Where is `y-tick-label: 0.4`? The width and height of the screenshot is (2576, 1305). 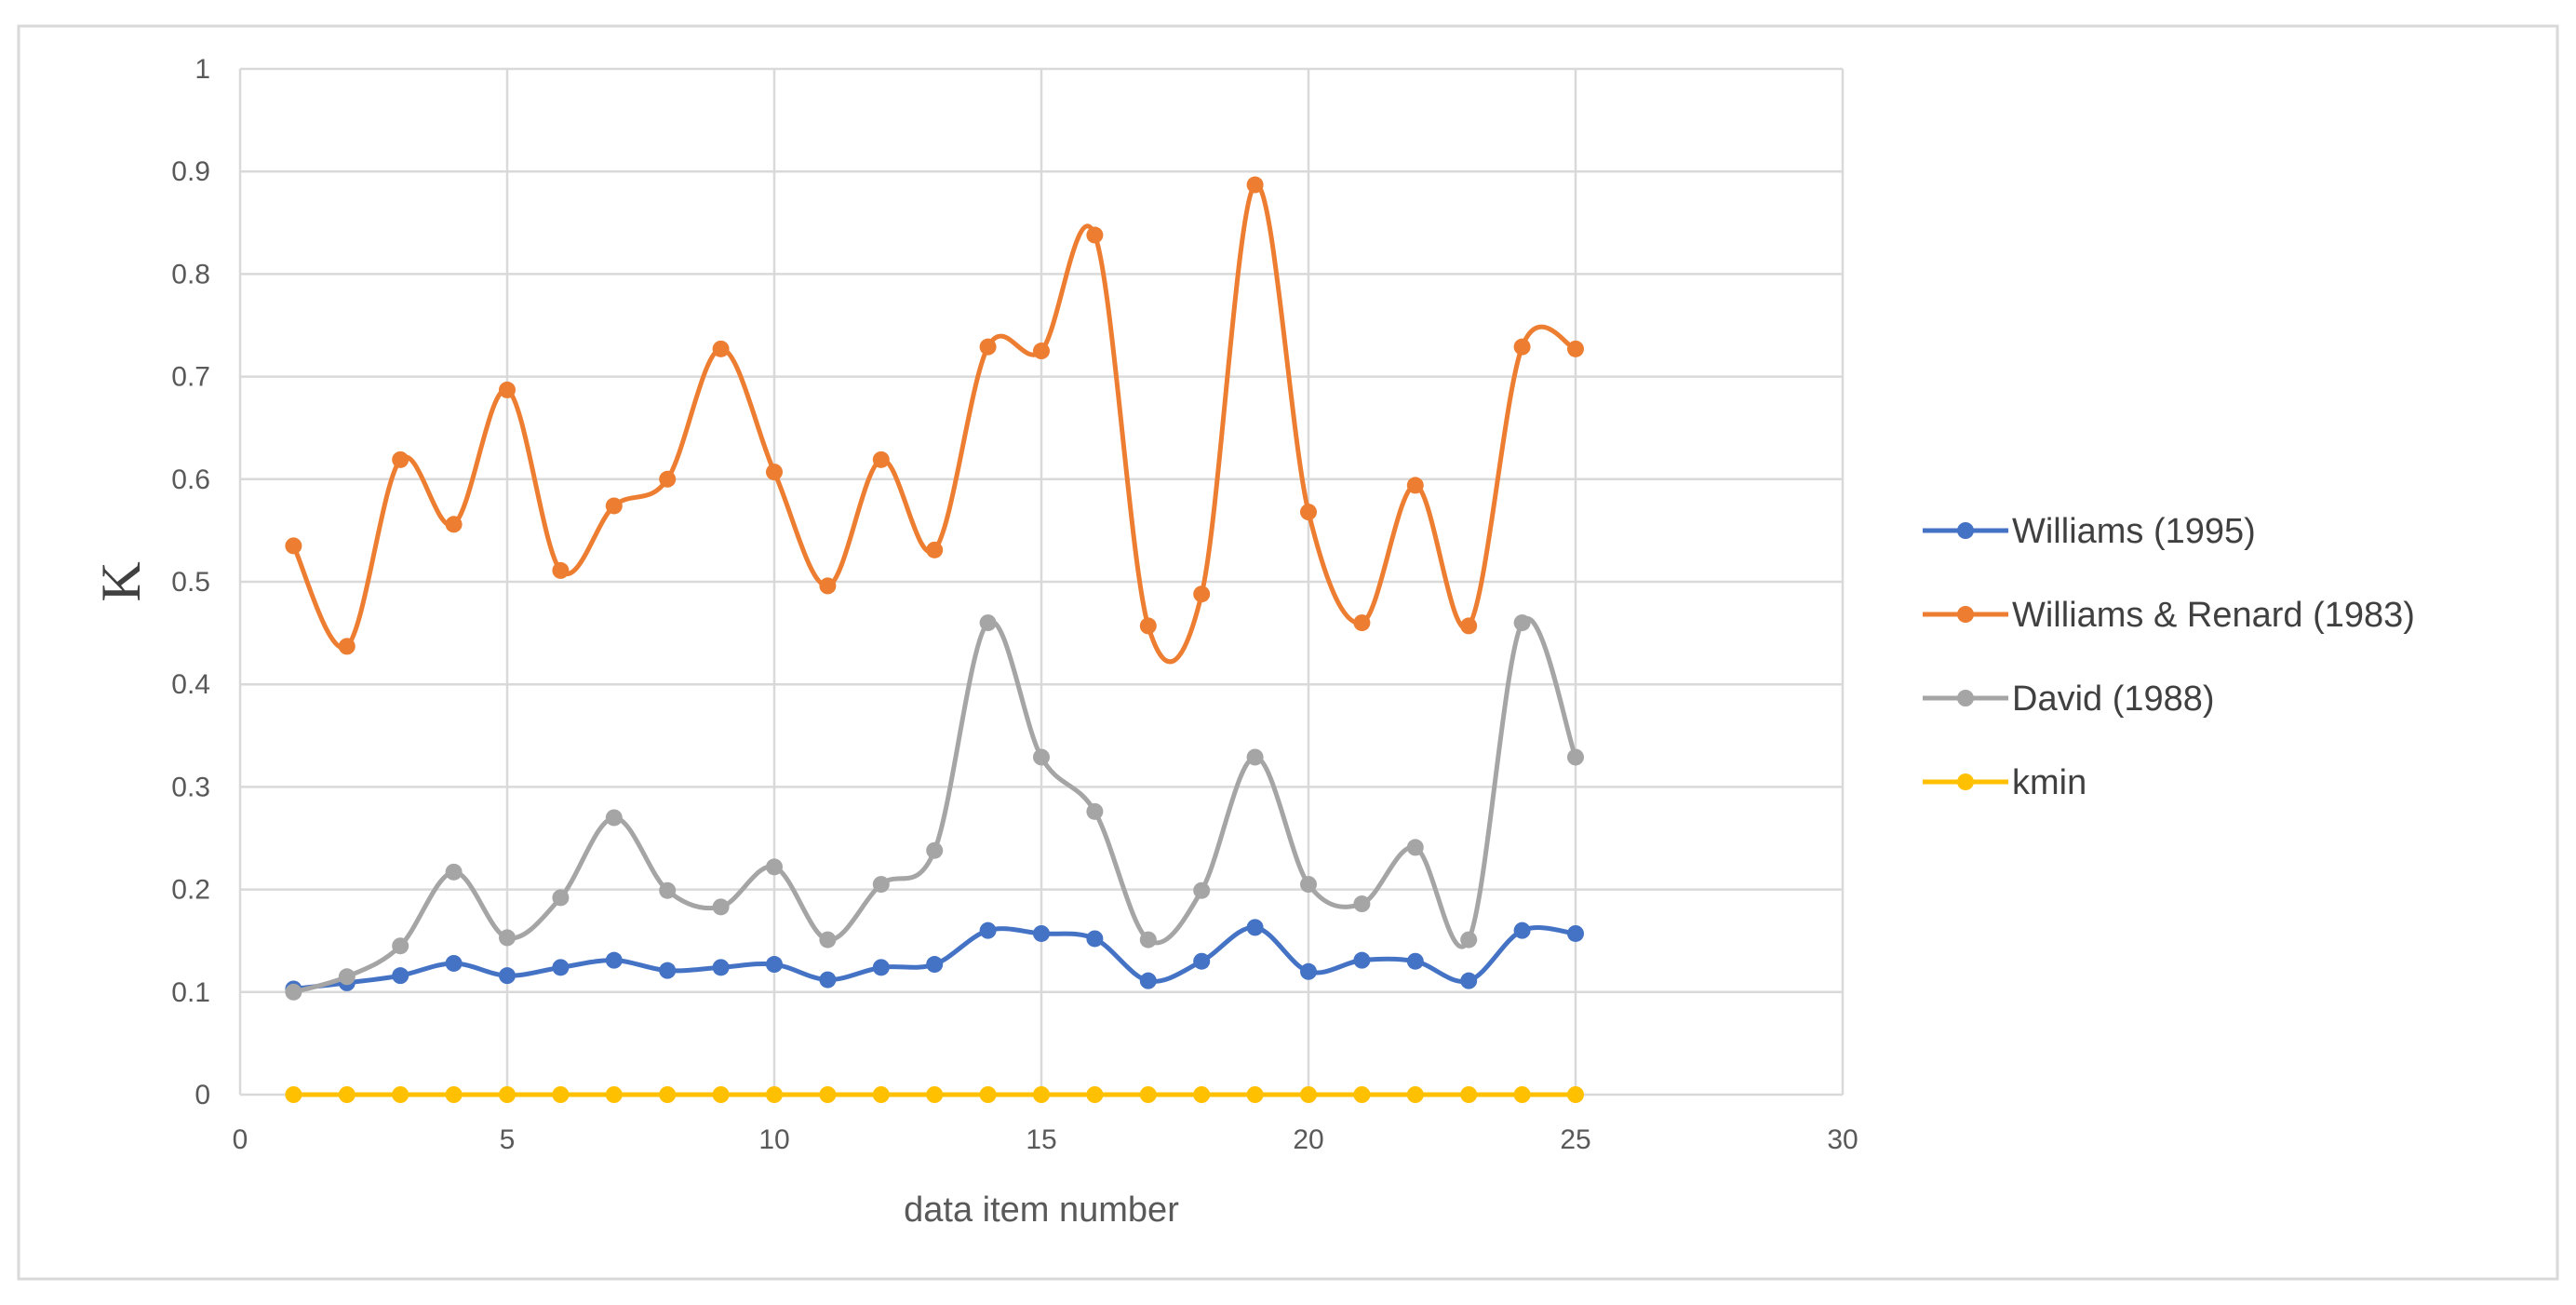 y-tick-label: 0.4 is located at coordinates (190, 684).